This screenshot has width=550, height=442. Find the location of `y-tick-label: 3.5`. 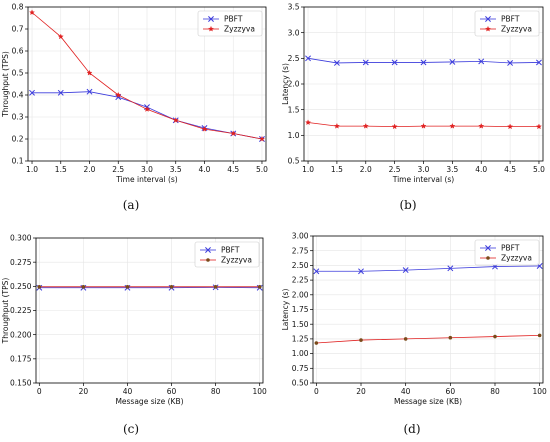

y-tick-label: 3.5 is located at coordinates (294, 7).